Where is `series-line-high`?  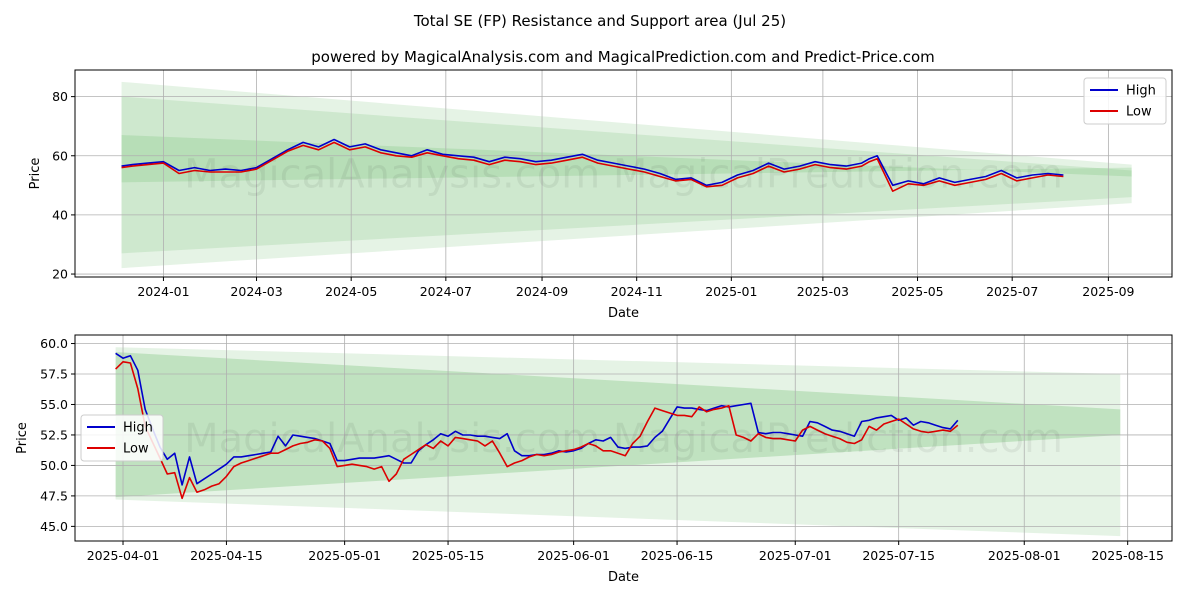 series-line-high is located at coordinates (592, 162).